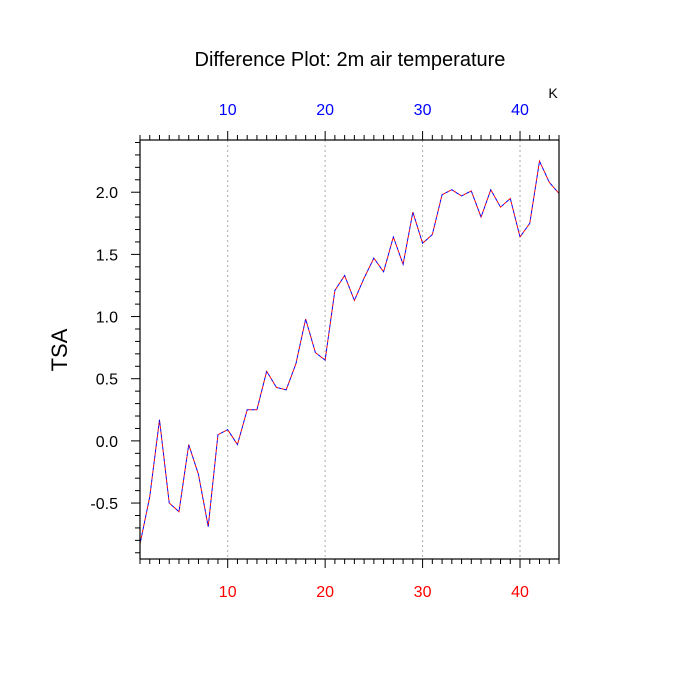  I want to click on y-tick-label: 1.0, so click(107, 318).